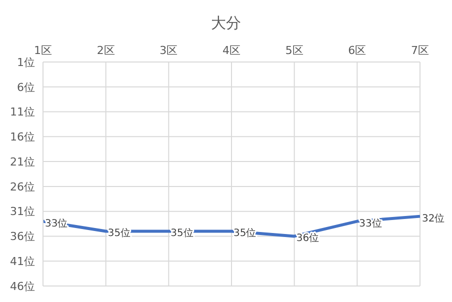  What do you see at coordinates (294, 50) in the screenshot?
I see `x-tick-label: 5区` at bounding box center [294, 50].